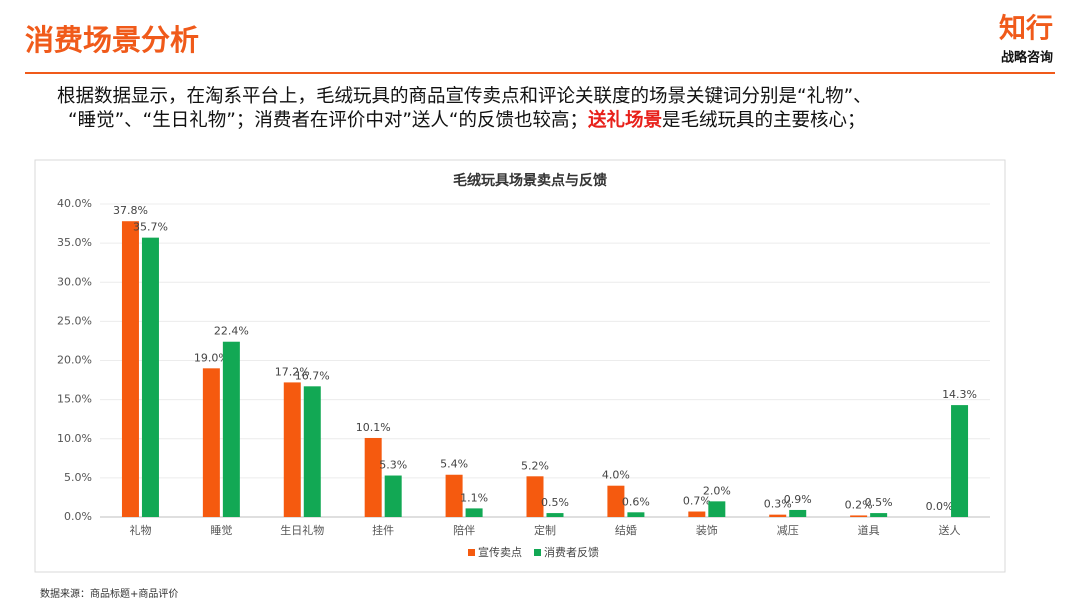  I want to click on legend-label: 消费者反馈, so click(571, 552).